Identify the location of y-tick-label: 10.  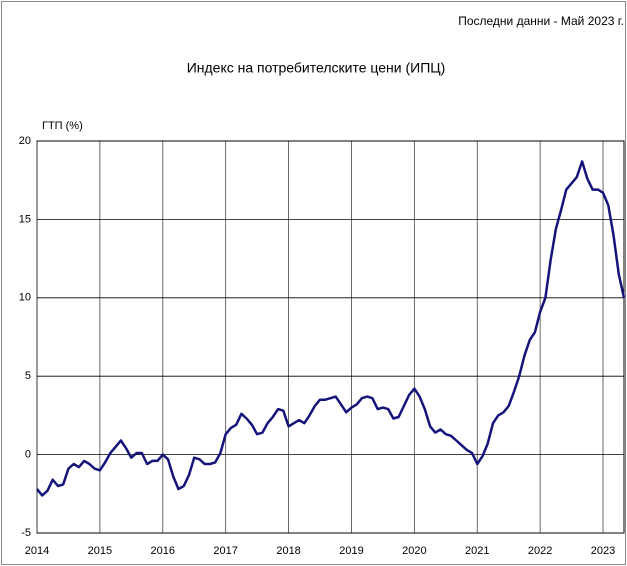
(25, 298).